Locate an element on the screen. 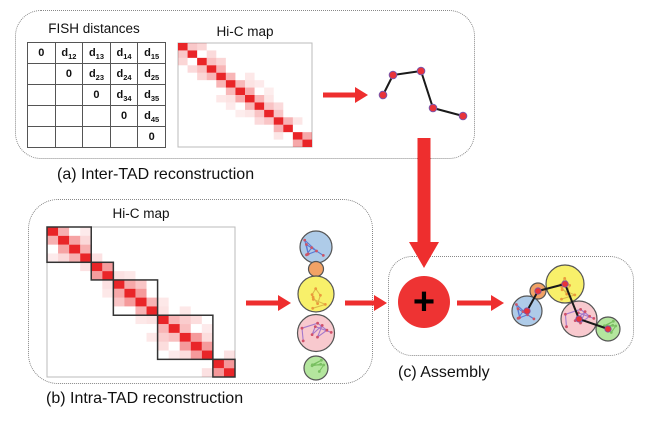 Image resolution: width=650 pixels, height=422 pixels. fish-table-row: 0 d23 d24 d25 is located at coordinates (96, 74).